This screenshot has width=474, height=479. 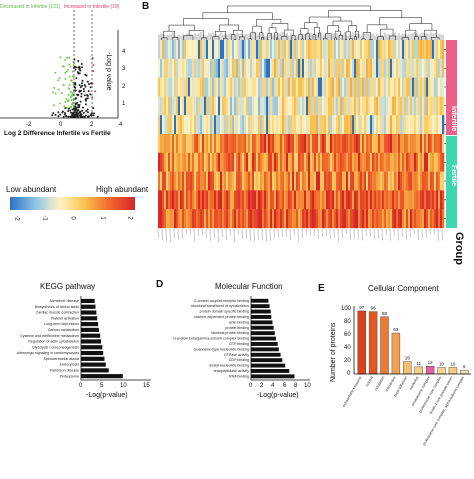 I want to click on mf-xtick: 8, so click(x=295, y=386).